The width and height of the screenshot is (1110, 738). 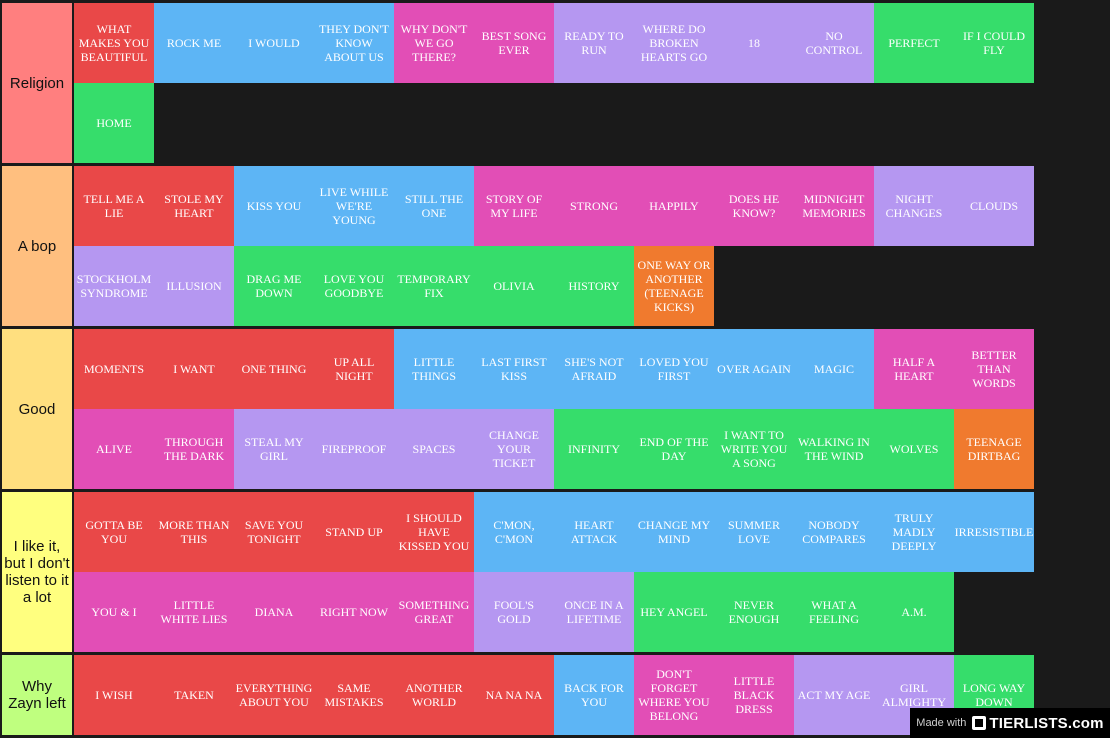 I want to click on tier-item: Where Do Broken Hearts Go, so click(x=674, y=43).